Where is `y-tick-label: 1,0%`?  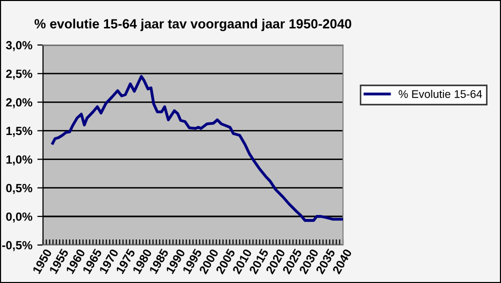 y-tick-label: 1,0% is located at coordinates (19, 160).